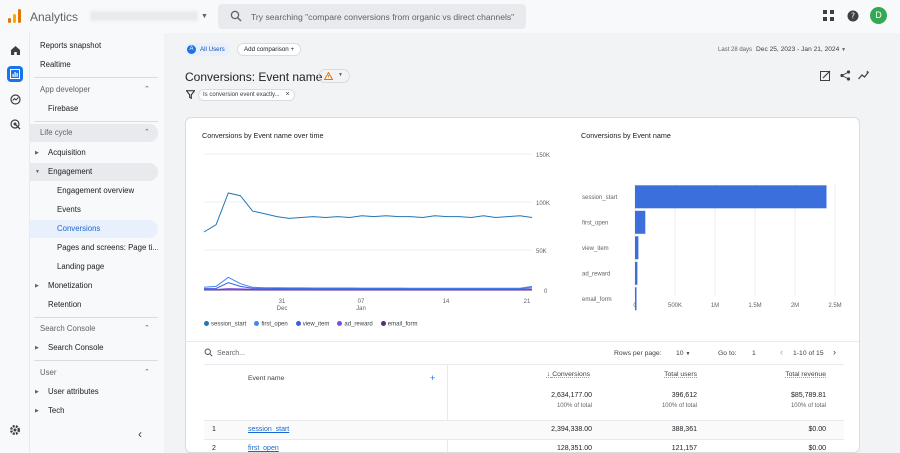  I want to click on advertising-icon, so click(15, 124).